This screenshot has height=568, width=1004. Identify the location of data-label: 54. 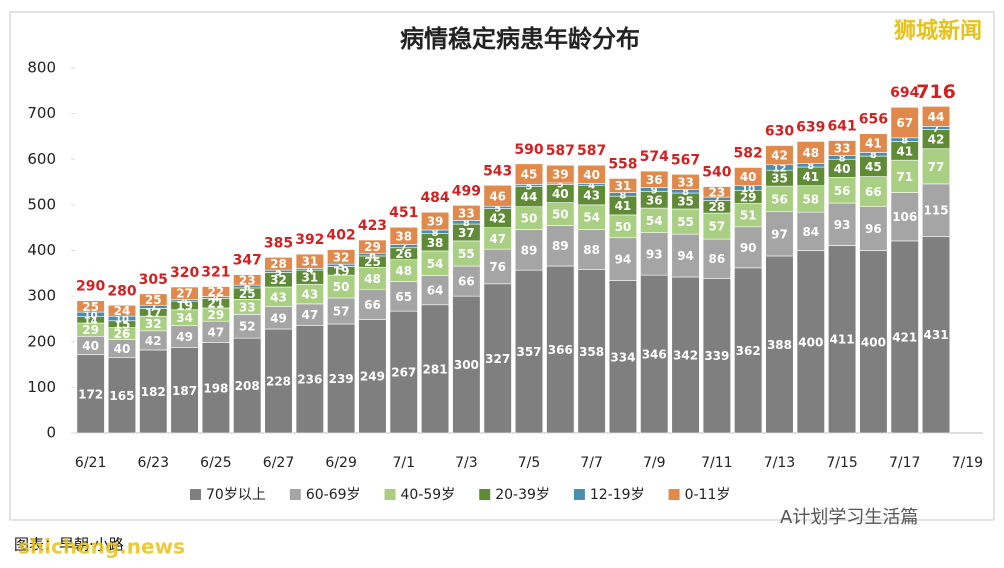
(654, 221).